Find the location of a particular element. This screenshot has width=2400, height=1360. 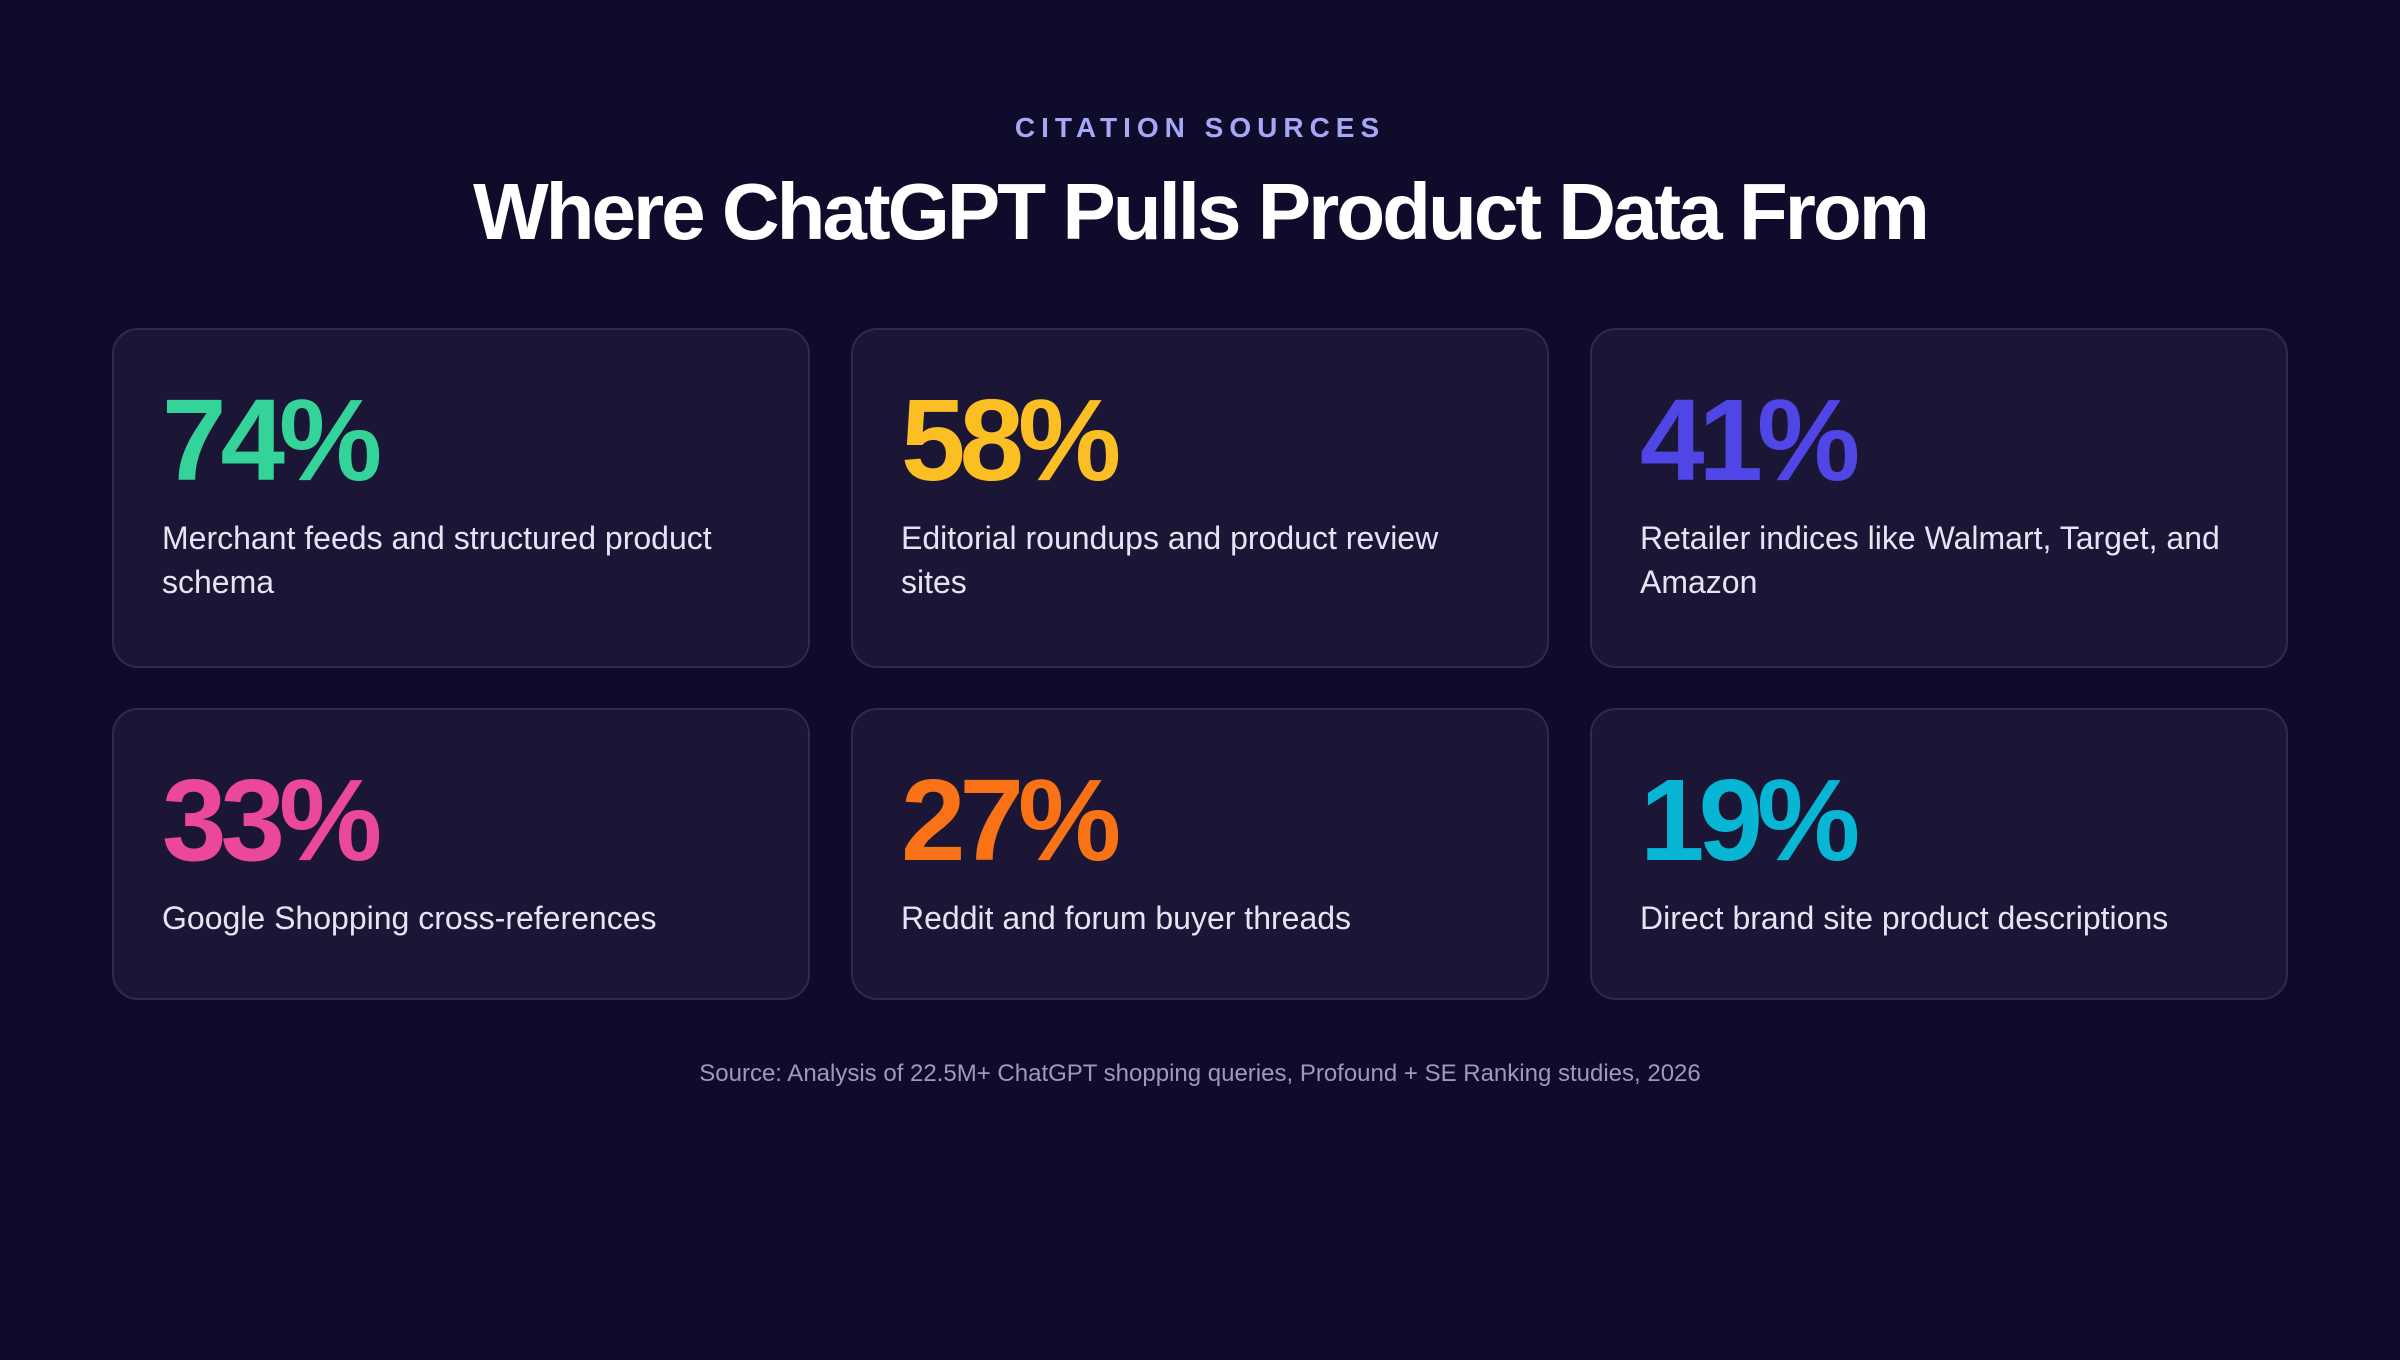

stat-value: 58% is located at coordinates (1011, 440).